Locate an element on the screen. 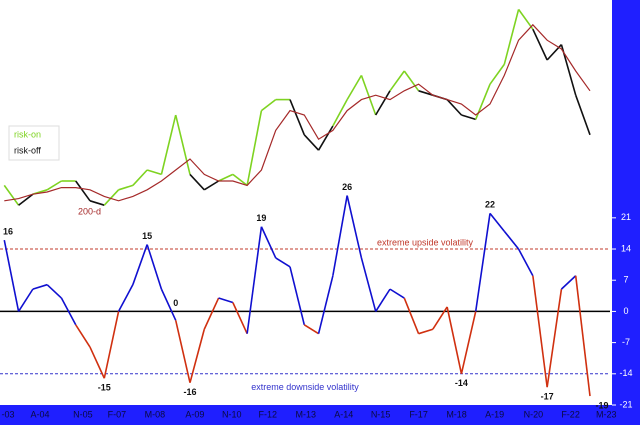 This screenshot has height=425, width=640. x-tick-label: F-07 is located at coordinates (117, 414).